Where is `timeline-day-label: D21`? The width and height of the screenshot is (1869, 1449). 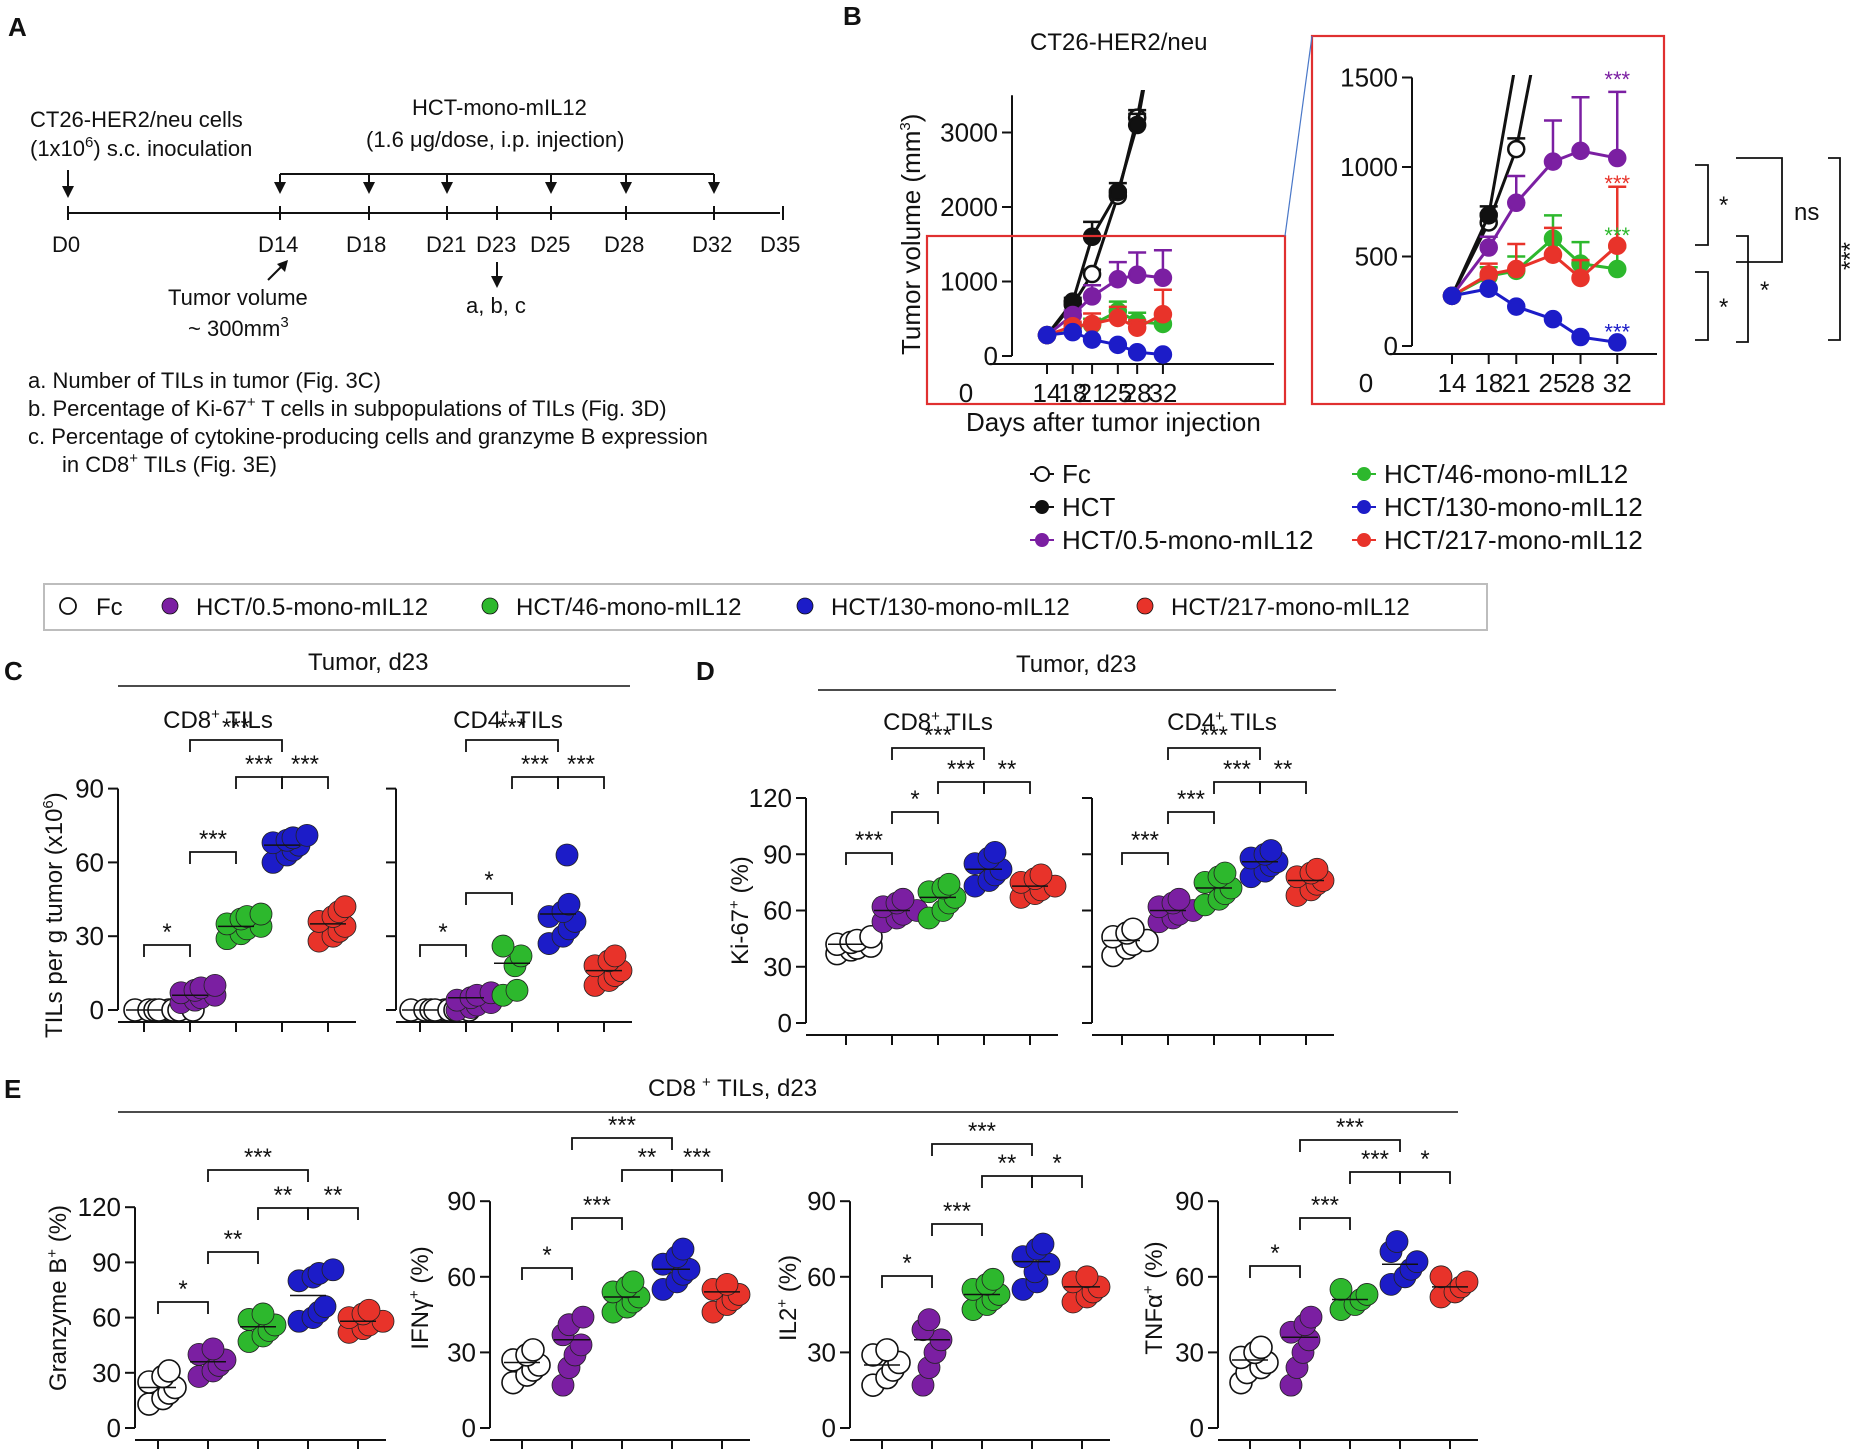 timeline-day-label: D21 is located at coordinates (446, 244).